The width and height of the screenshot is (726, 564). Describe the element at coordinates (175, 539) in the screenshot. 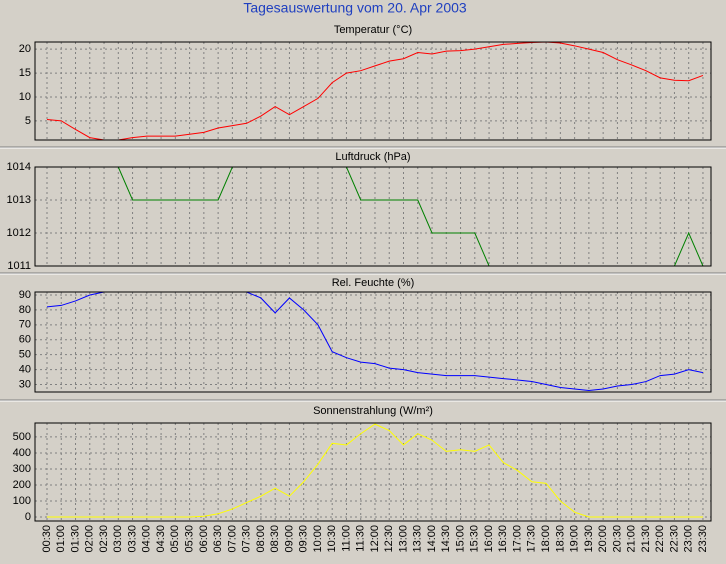

I see `x-tick-label: 05:00` at that location.